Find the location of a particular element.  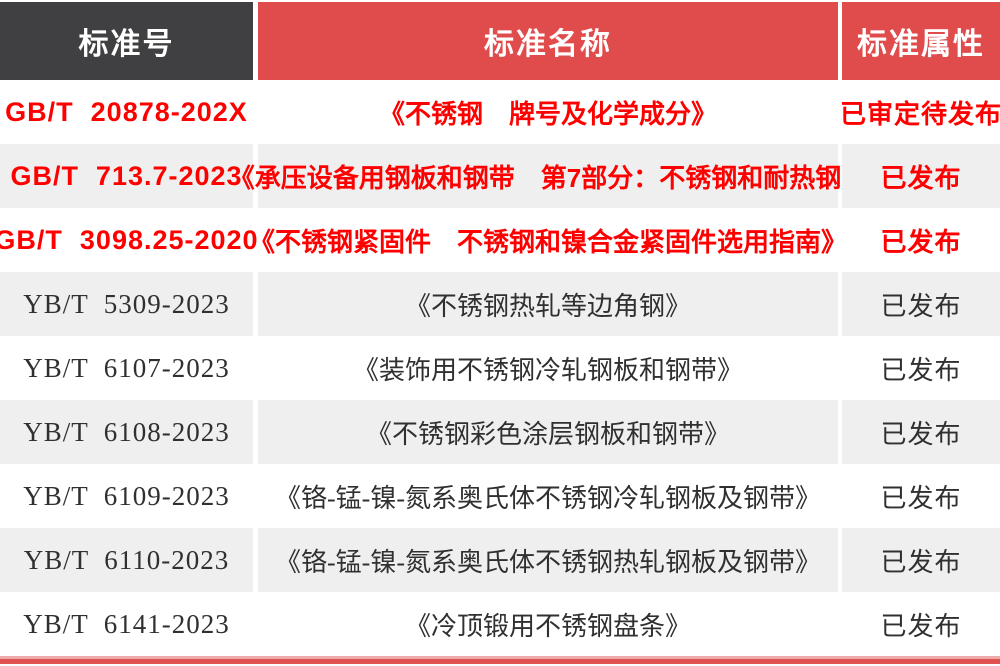

bottom-accent-bar is located at coordinates (500, 660).